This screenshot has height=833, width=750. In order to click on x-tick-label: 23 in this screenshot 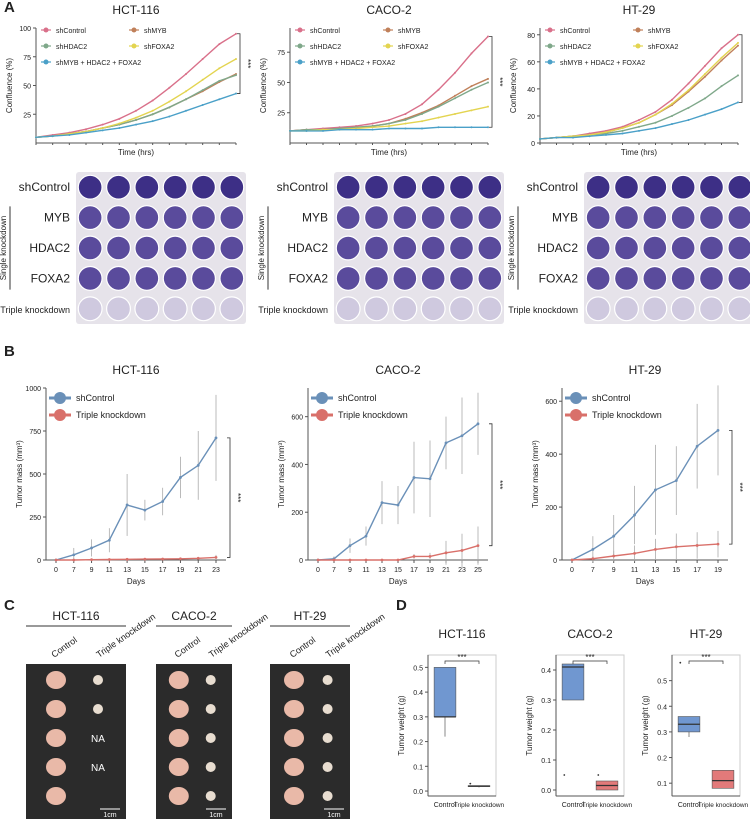, I will do `click(216, 570)`.